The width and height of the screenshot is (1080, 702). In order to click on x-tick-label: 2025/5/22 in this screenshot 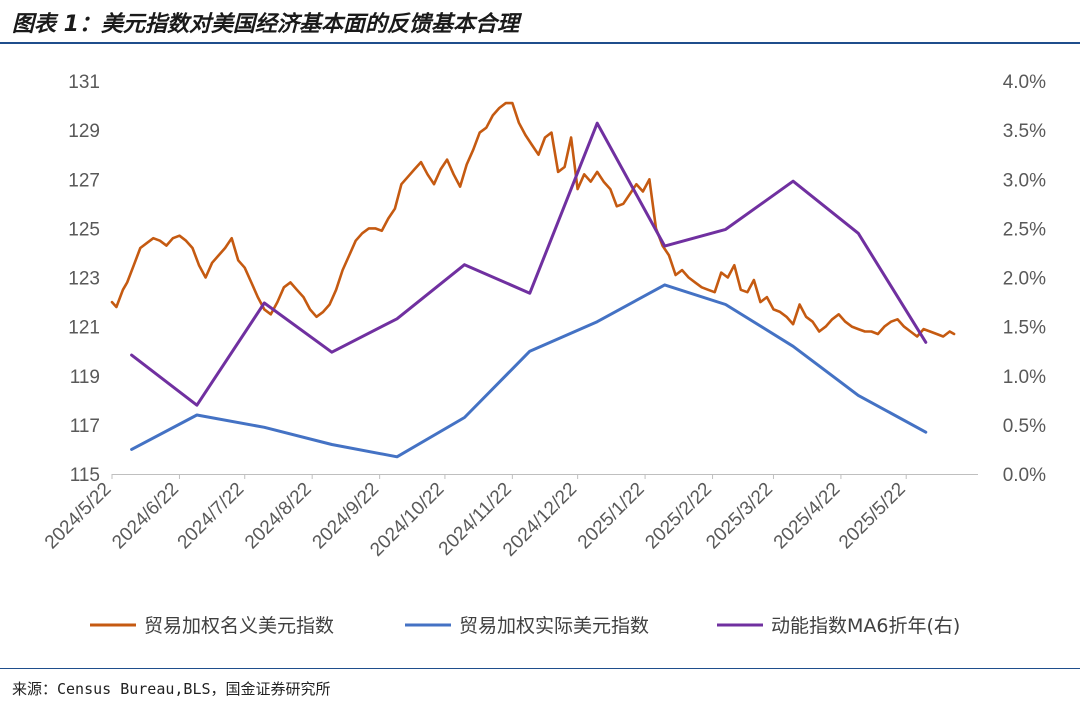, I will do `click(872, 516)`.